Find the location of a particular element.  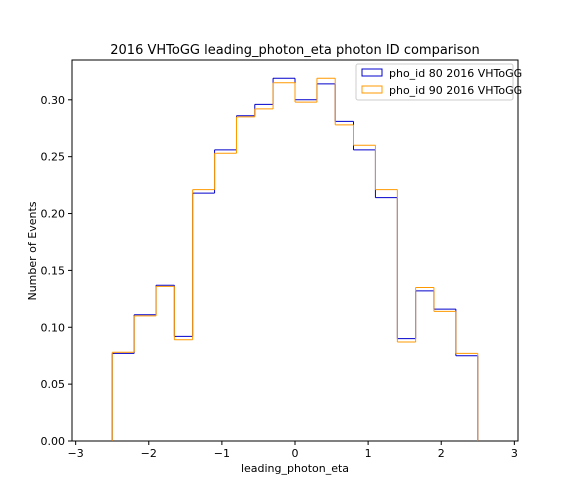

y-tick-label: 0.05 is located at coordinates (53, 384).